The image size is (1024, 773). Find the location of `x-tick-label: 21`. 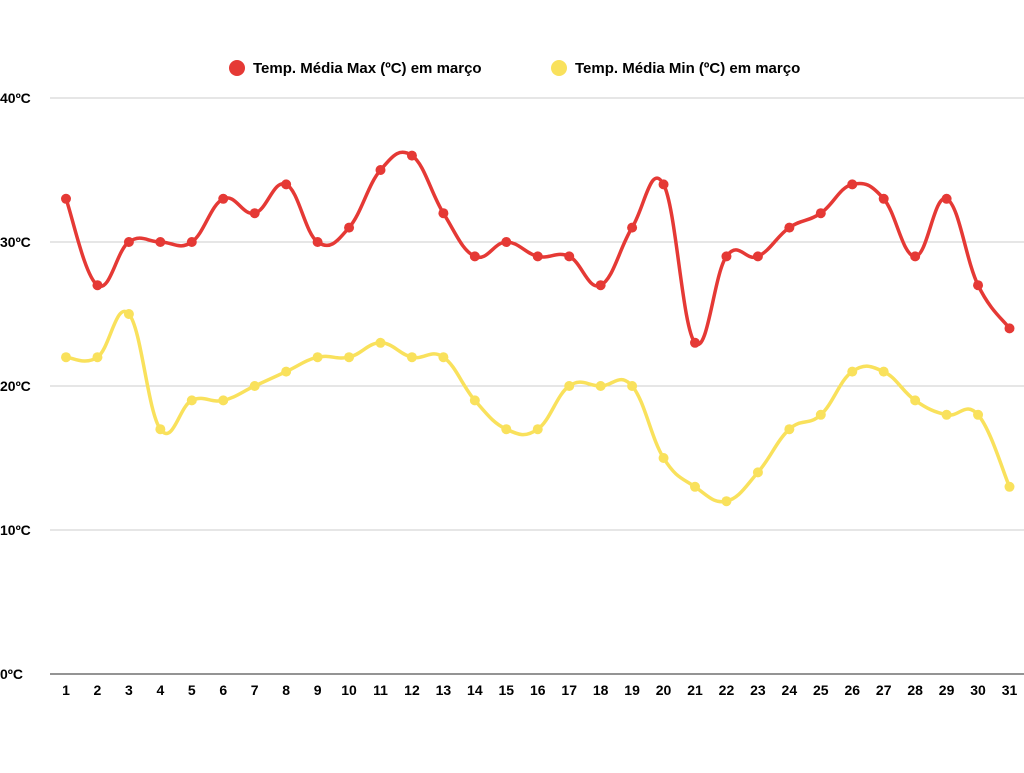

x-tick-label: 21 is located at coordinates (695, 690).